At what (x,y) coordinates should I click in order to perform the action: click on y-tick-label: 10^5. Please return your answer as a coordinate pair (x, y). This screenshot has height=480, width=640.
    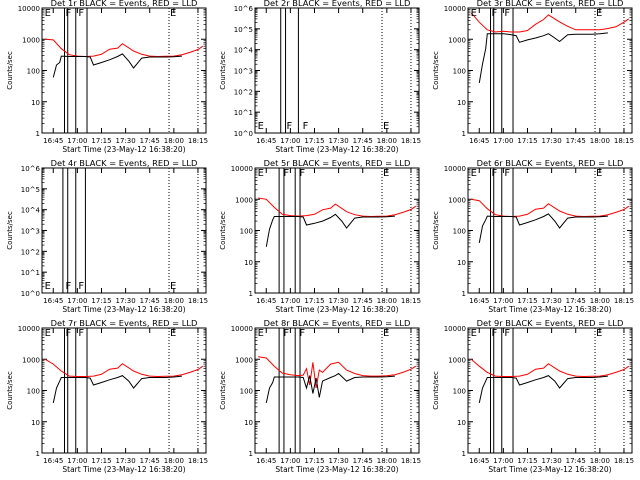
    Looking at the image, I should click on (243, 30).